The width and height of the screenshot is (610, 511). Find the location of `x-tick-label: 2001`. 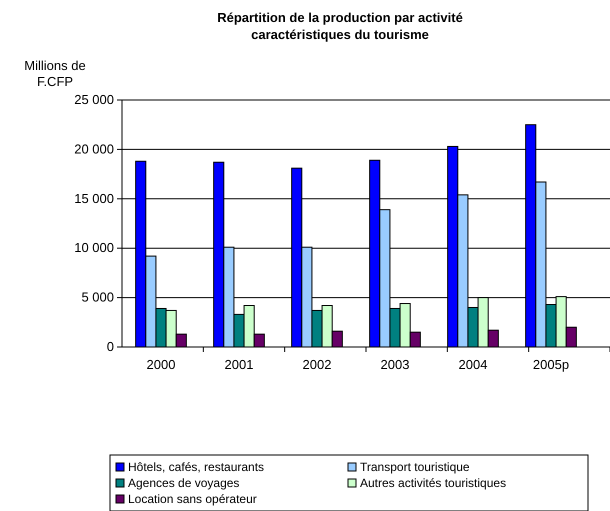

x-tick-label: 2001 is located at coordinates (239, 364).